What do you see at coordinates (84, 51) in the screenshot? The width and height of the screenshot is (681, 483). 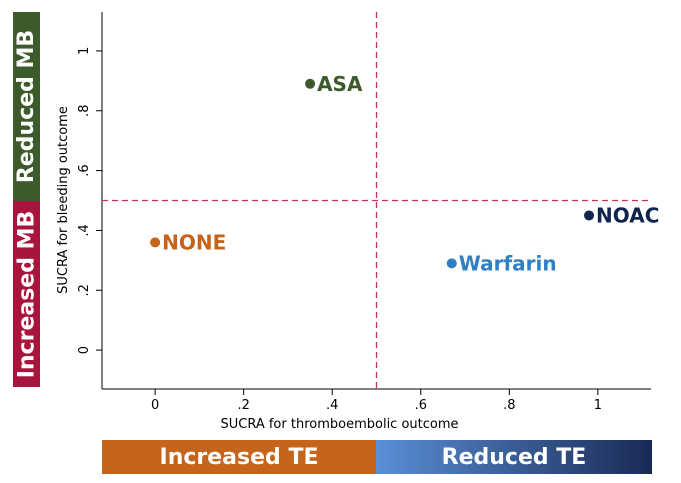 I see `y-tick-label: 1` at bounding box center [84, 51].